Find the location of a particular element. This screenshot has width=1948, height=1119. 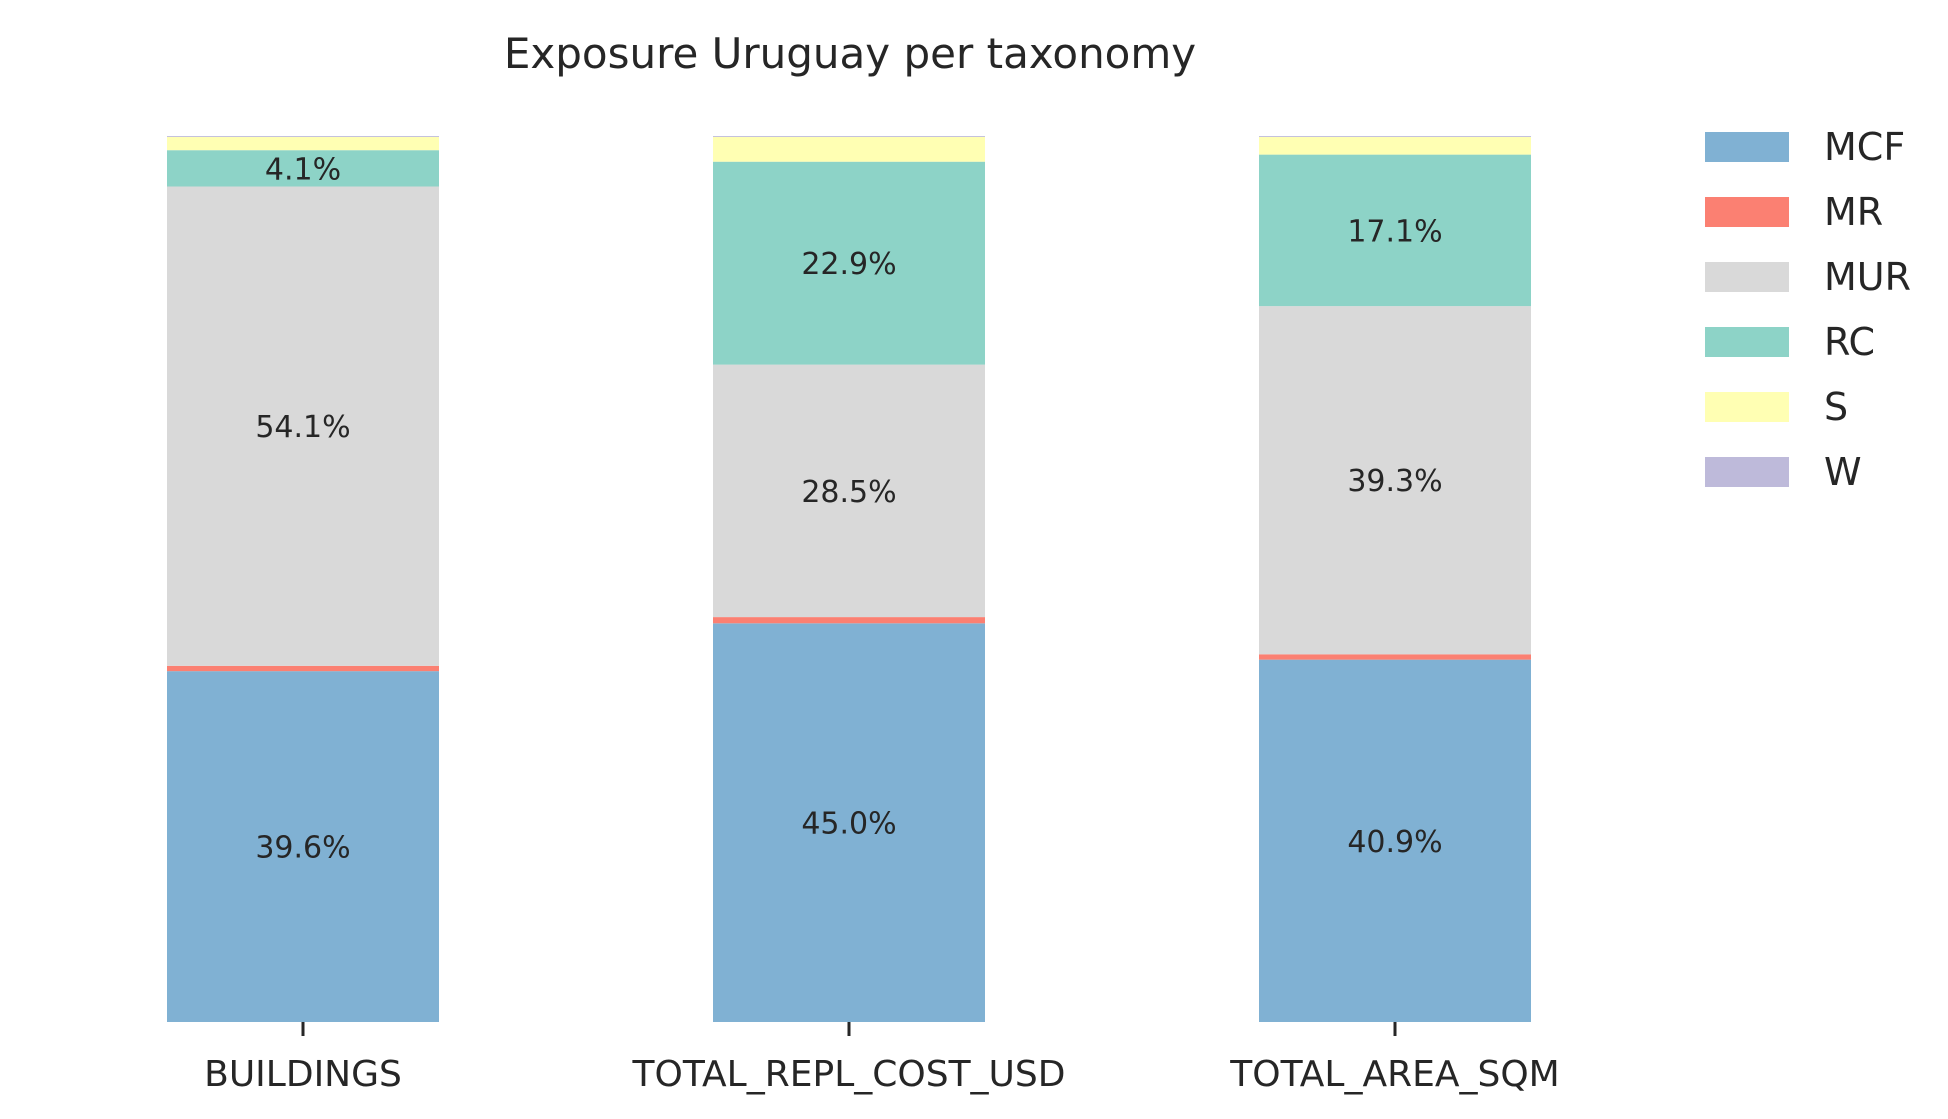

bar-segment-mr-total_area_sqm is located at coordinates (1395, 657).